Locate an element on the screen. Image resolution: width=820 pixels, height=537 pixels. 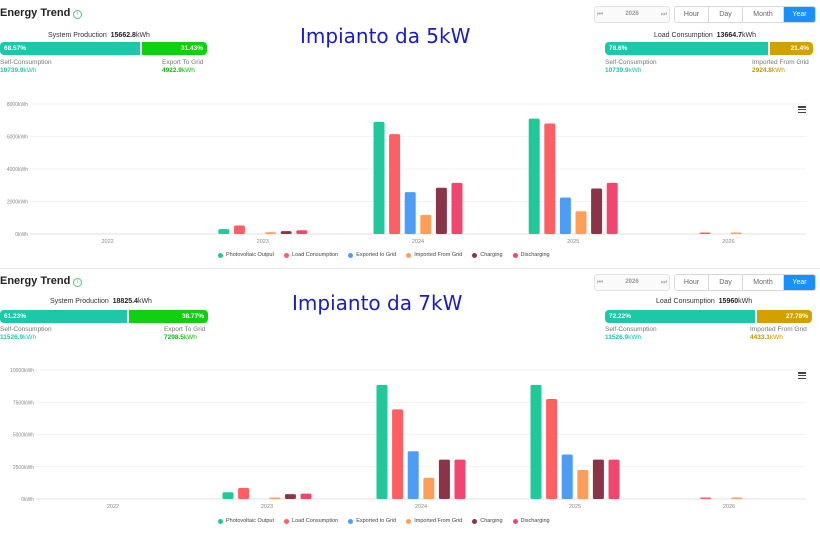
load-self-label: Self-Consumption is located at coordinates (631, 329).